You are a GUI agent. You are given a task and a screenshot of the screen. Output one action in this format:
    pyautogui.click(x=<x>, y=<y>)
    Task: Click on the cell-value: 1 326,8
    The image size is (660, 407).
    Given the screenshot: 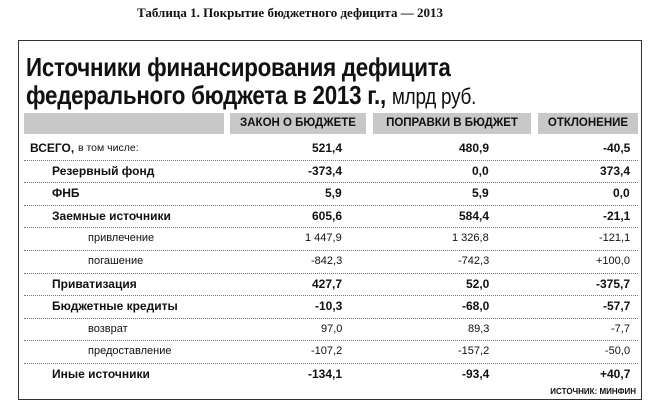 What is the action you would take?
    pyautogui.click(x=470, y=238)
    